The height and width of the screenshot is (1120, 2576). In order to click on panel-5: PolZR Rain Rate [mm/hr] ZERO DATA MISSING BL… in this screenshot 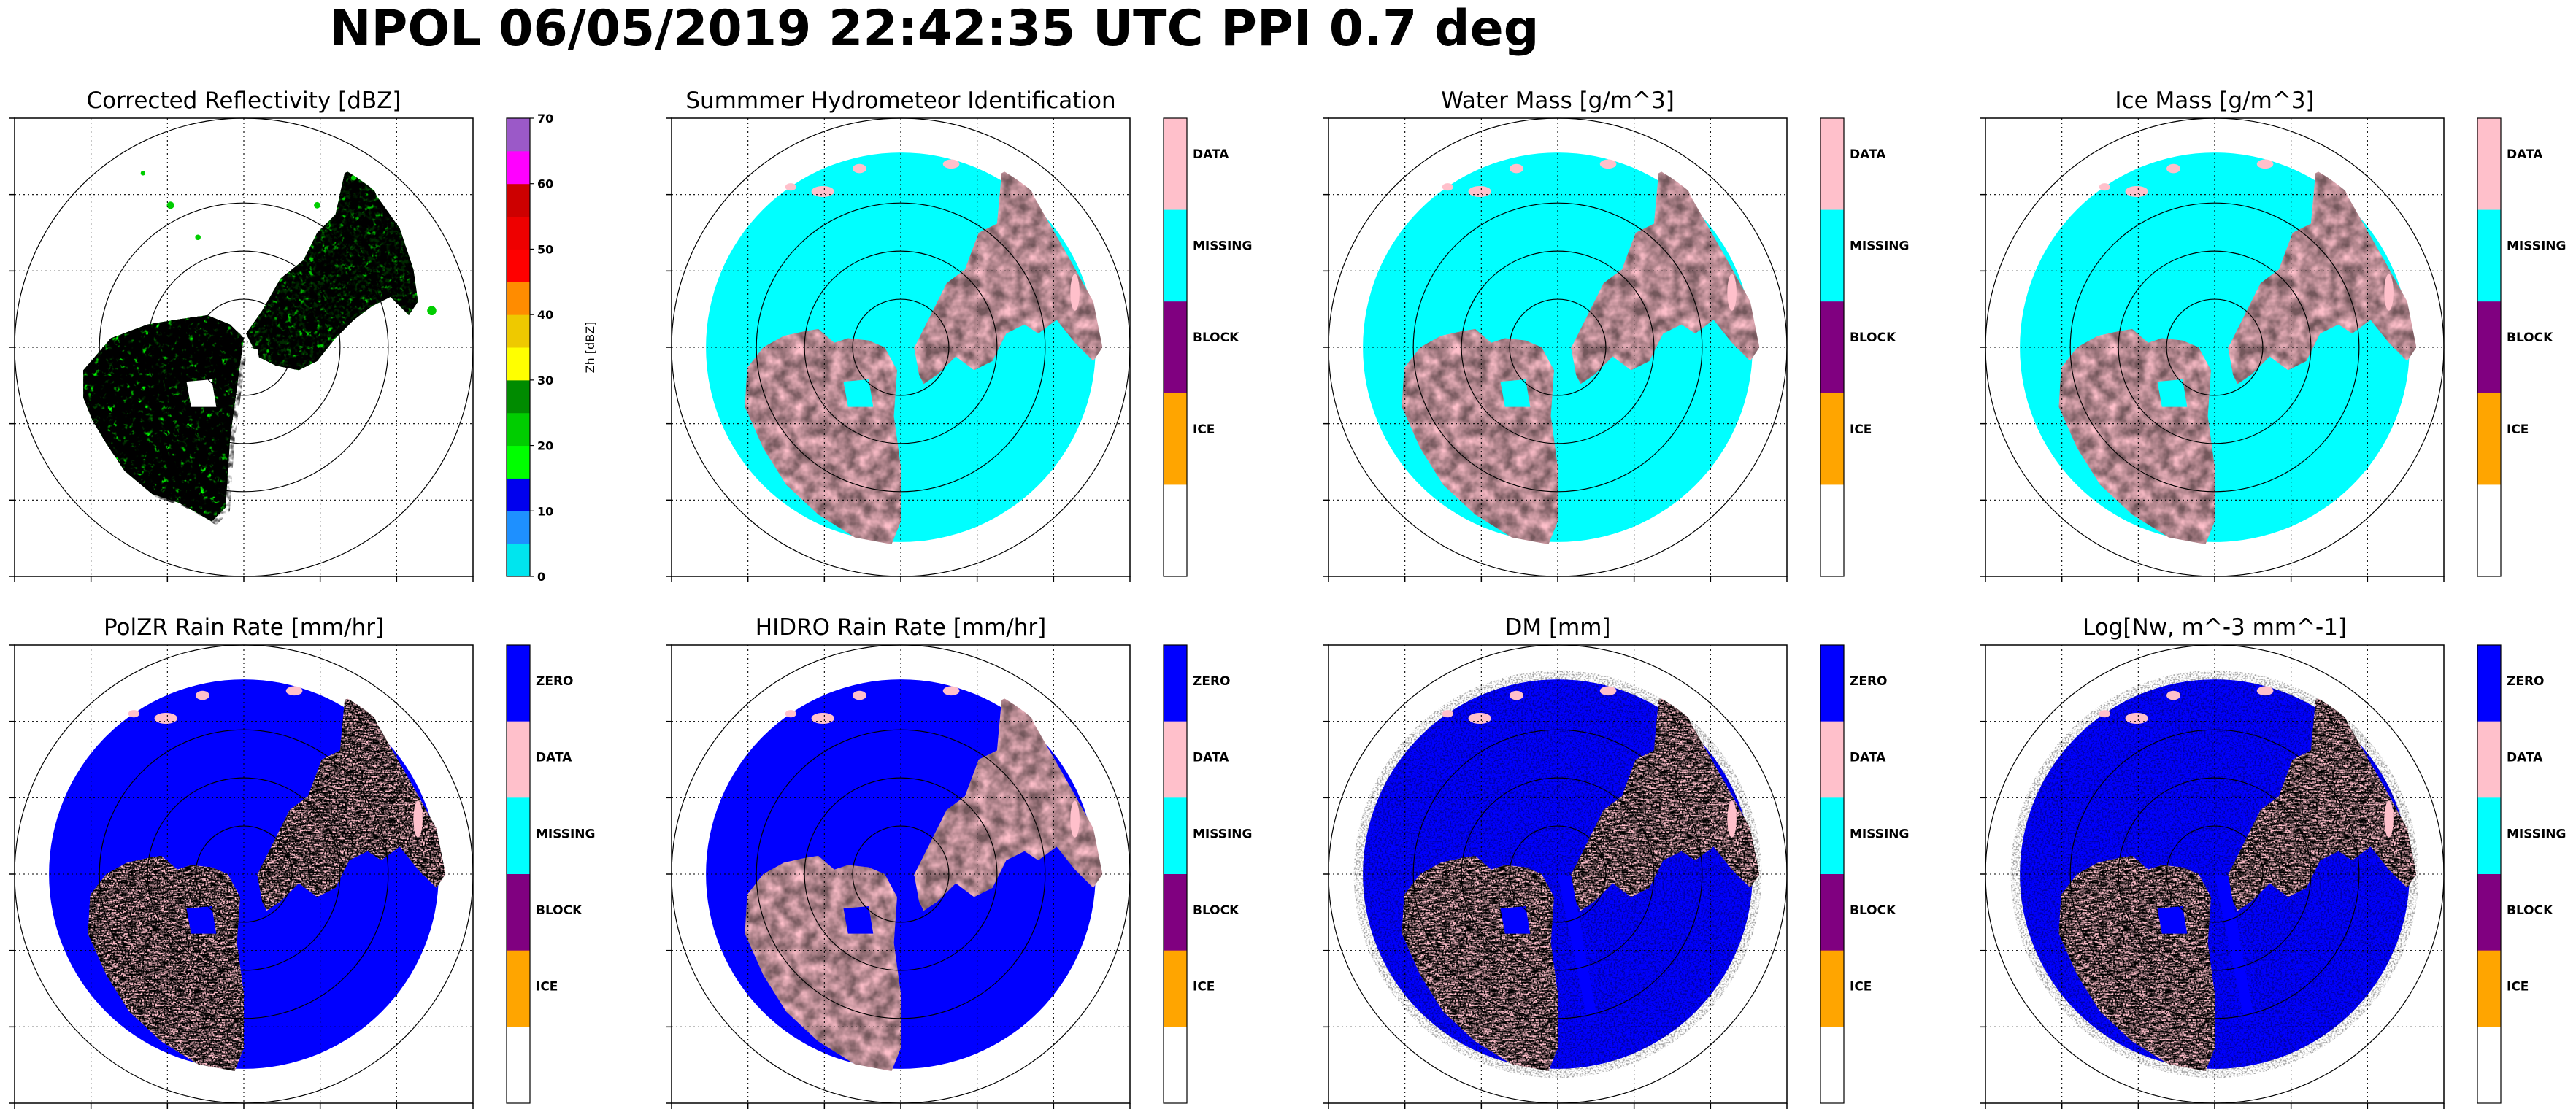, I will do `click(302, 861)`.